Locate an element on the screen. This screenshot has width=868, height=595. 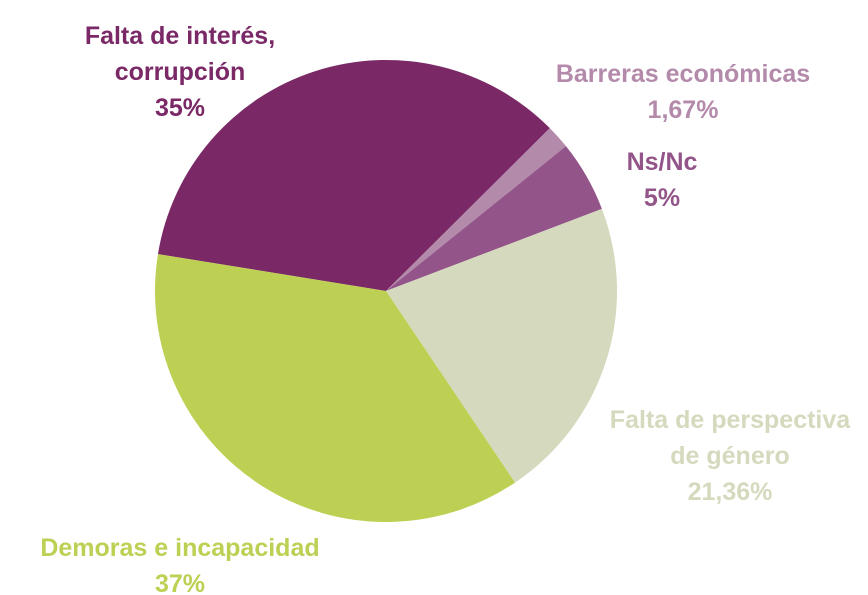
slice-label: Falta de perspectiva de género 21,36% is located at coordinates (730, 456).